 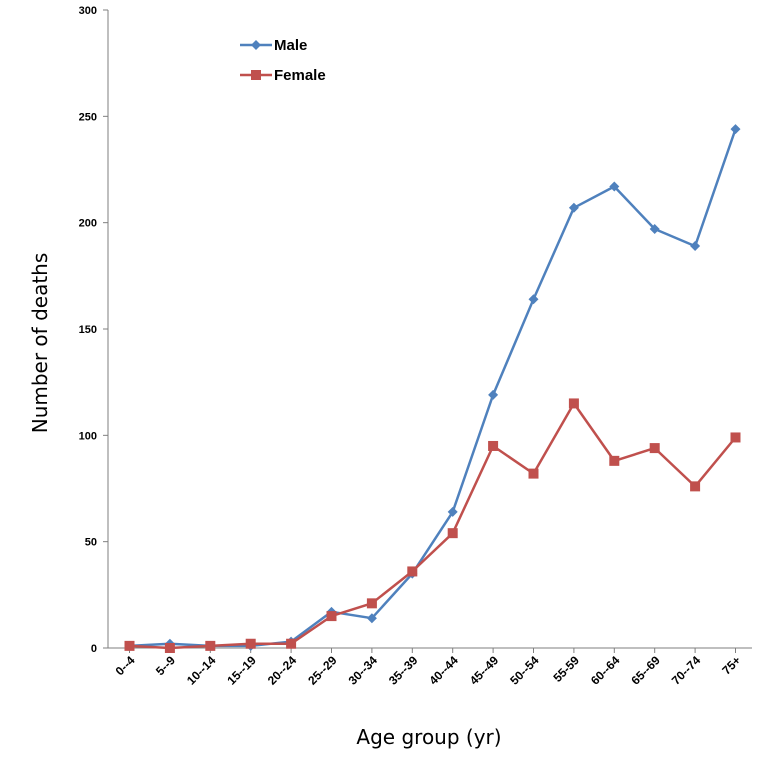 I want to click on legend: Male Female, so click(x=283, y=60).